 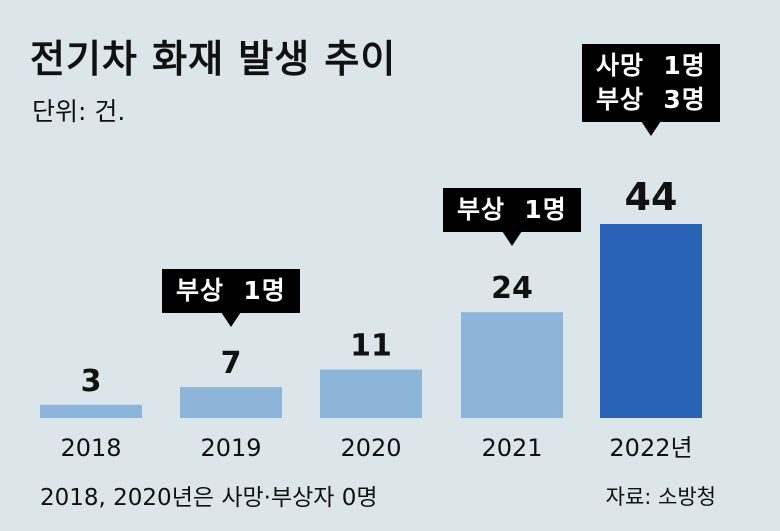 I want to click on bar-2019, so click(x=231, y=402).